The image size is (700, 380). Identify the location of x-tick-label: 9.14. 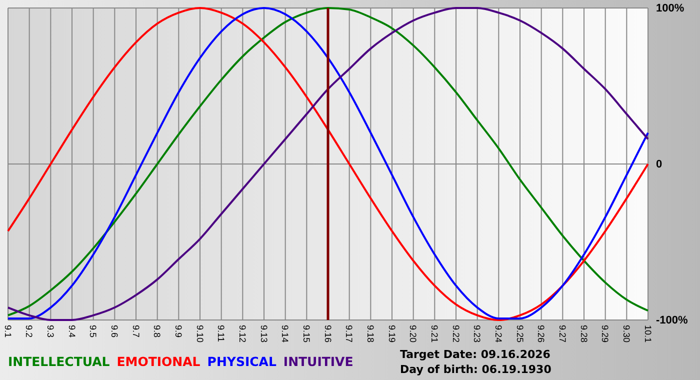
(285, 334).